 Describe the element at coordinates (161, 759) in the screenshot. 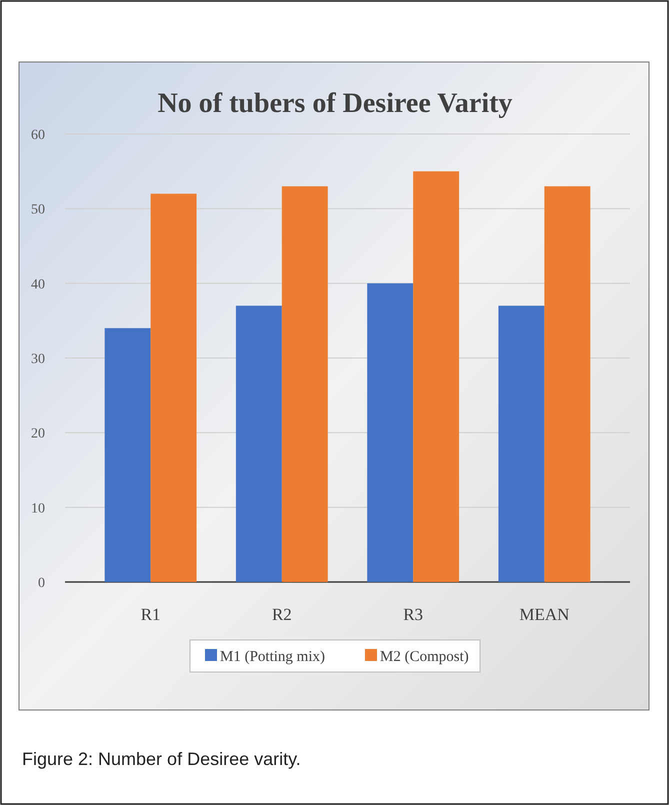

I see `caption: Figure 2: Number of Desiree varity.` at that location.